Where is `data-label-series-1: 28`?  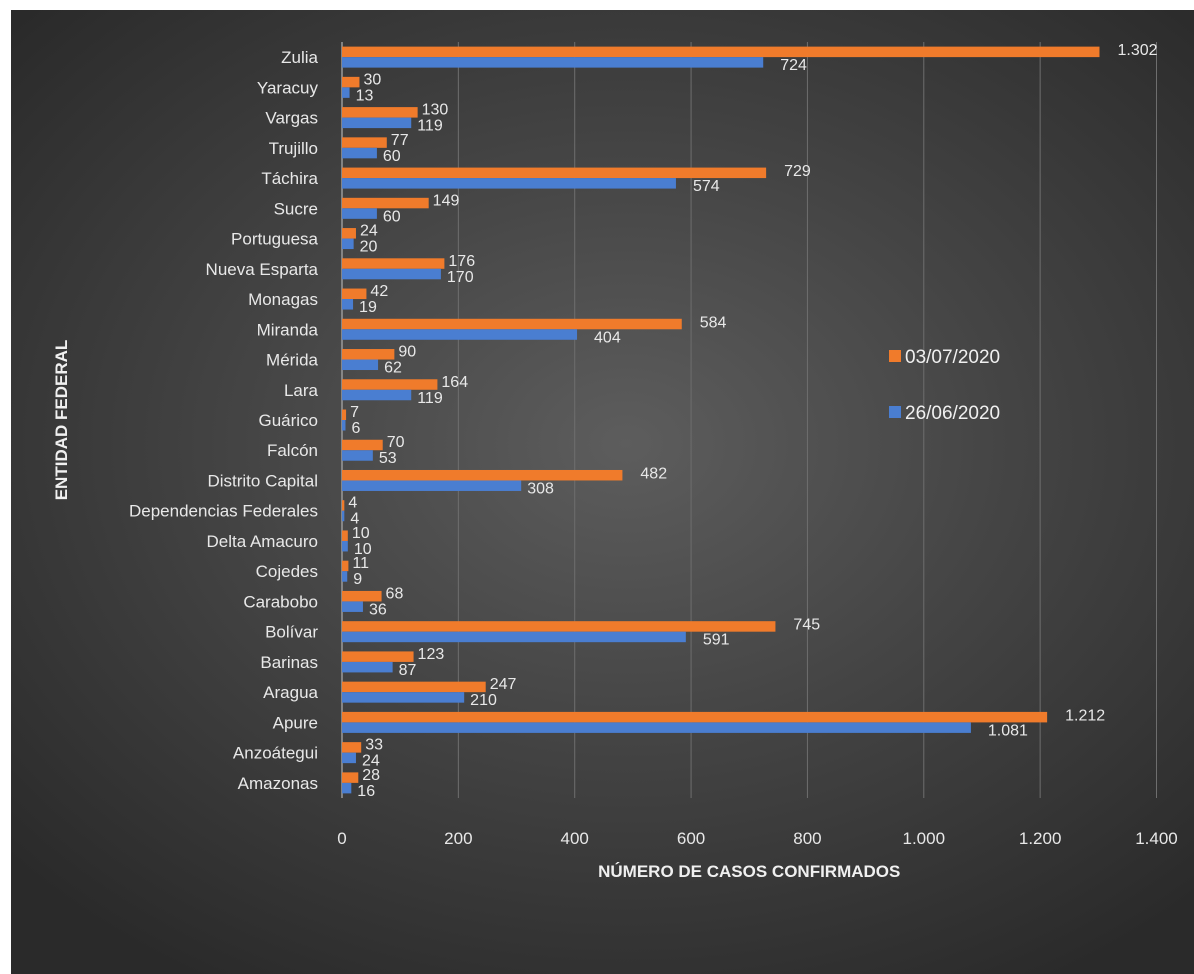 data-label-series-1: 28 is located at coordinates (371, 775).